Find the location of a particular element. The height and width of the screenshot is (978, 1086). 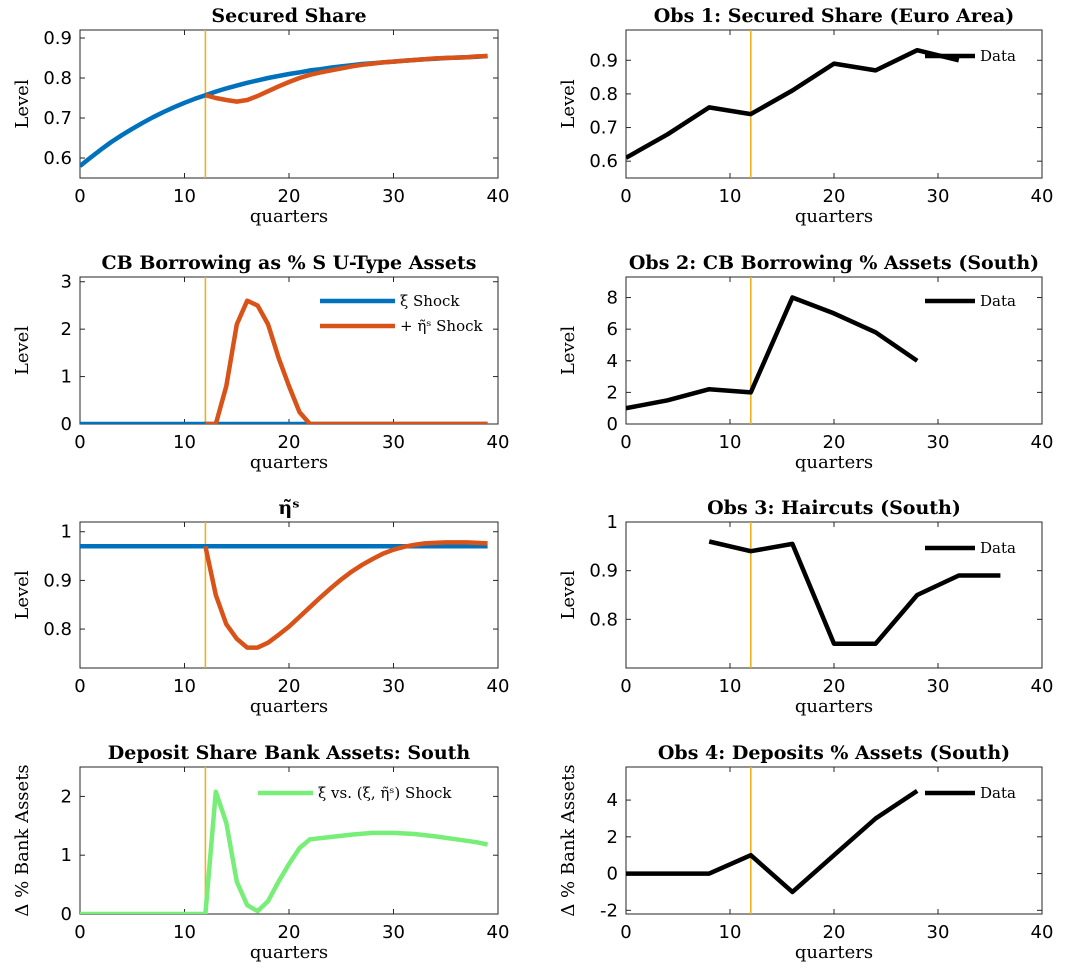

panel-title: CB Borrowing as % S U-Type Assets is located at coordinates (289, 263).